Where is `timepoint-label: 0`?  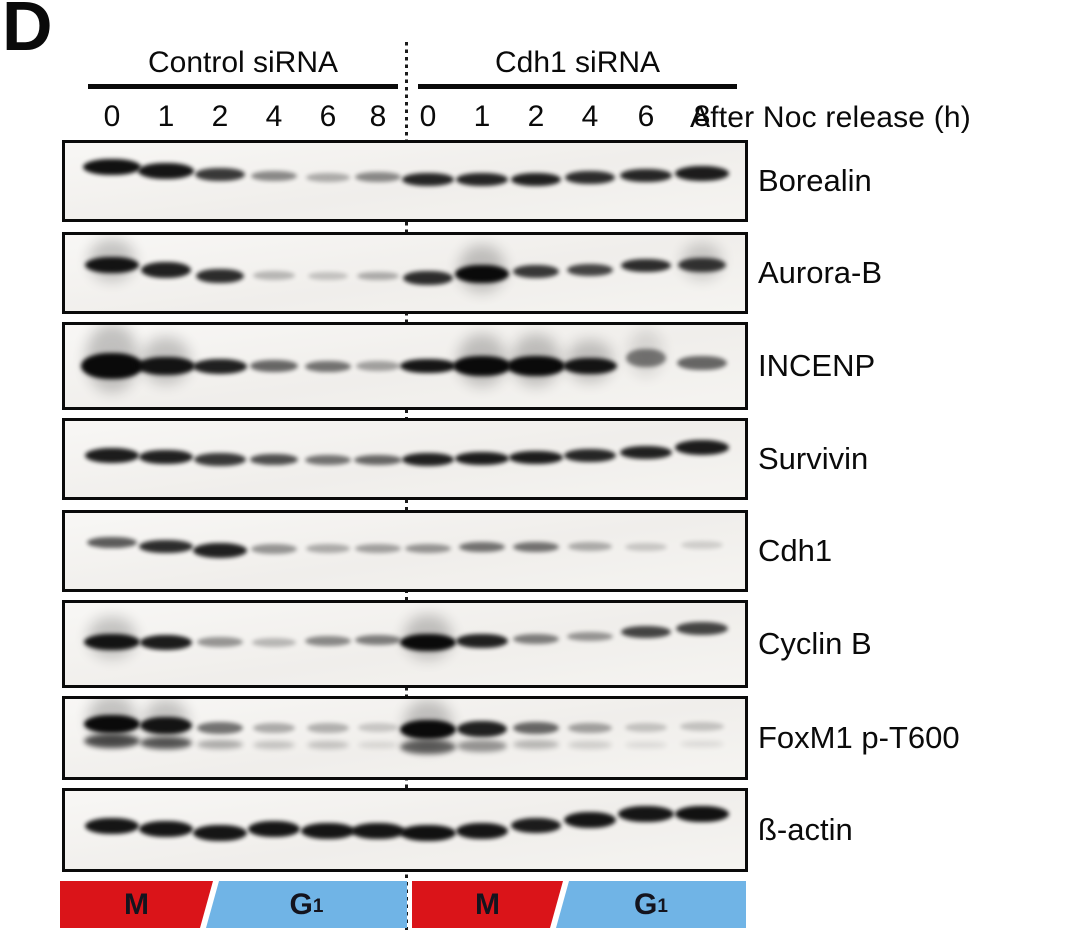 timepoint-label: 0 is located at coordinates (112, 116).